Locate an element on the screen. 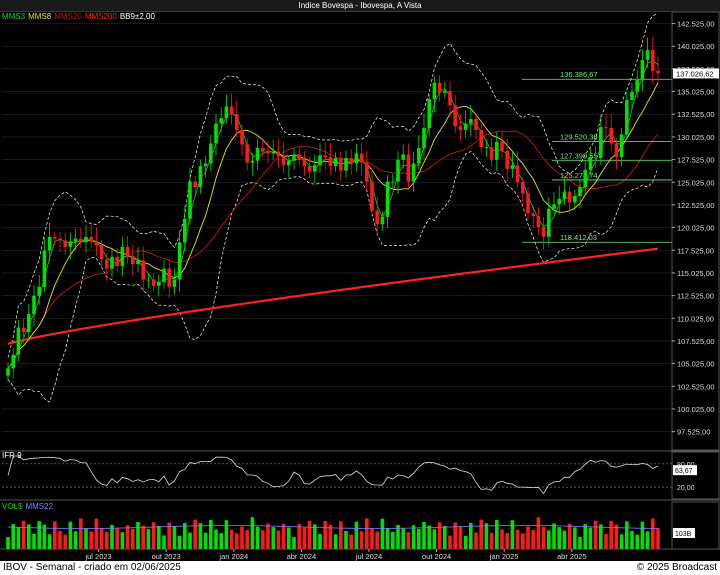 Image resolution: width=720 pixels, height=575 pixels. x-tick-label: jan 2024 is located at coordinates (233, 556).